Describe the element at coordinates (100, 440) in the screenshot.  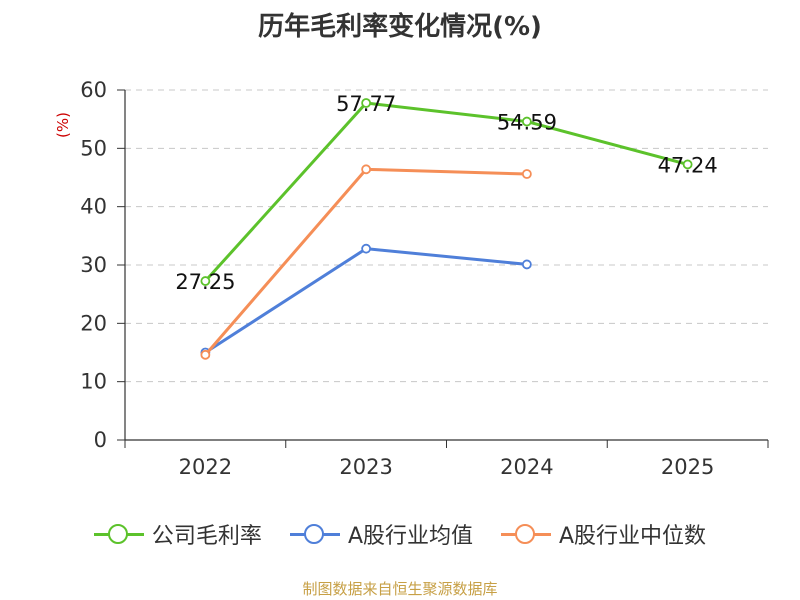
I see `y-tick-label: 0` at that location.